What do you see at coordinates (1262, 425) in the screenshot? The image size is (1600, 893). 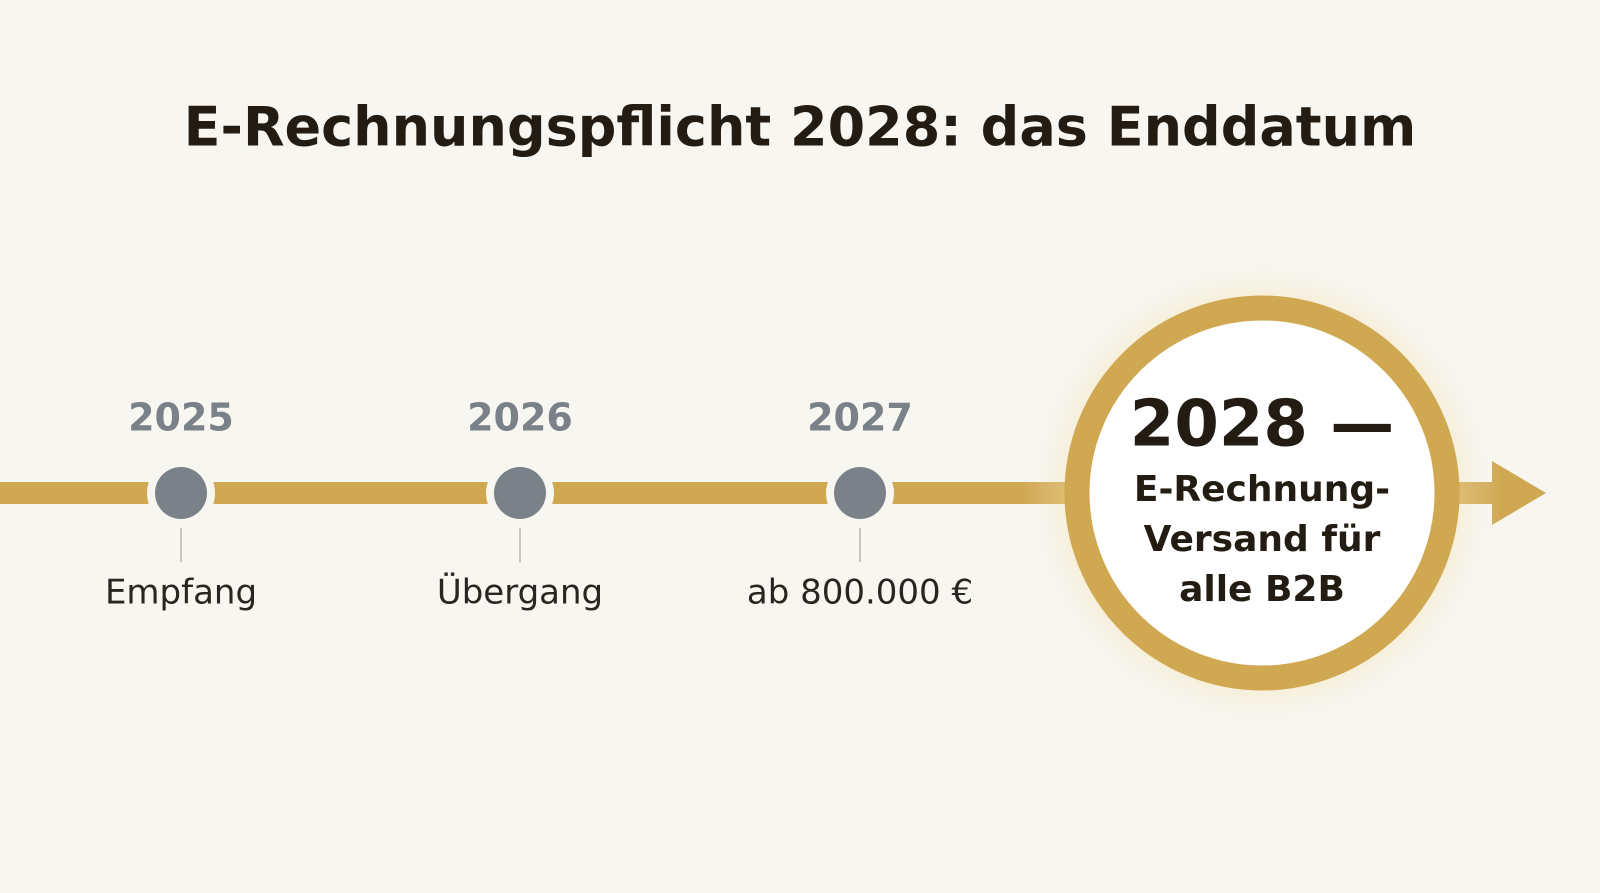 I see `final-year: 2028 —` at bounding box center [1262, 425].